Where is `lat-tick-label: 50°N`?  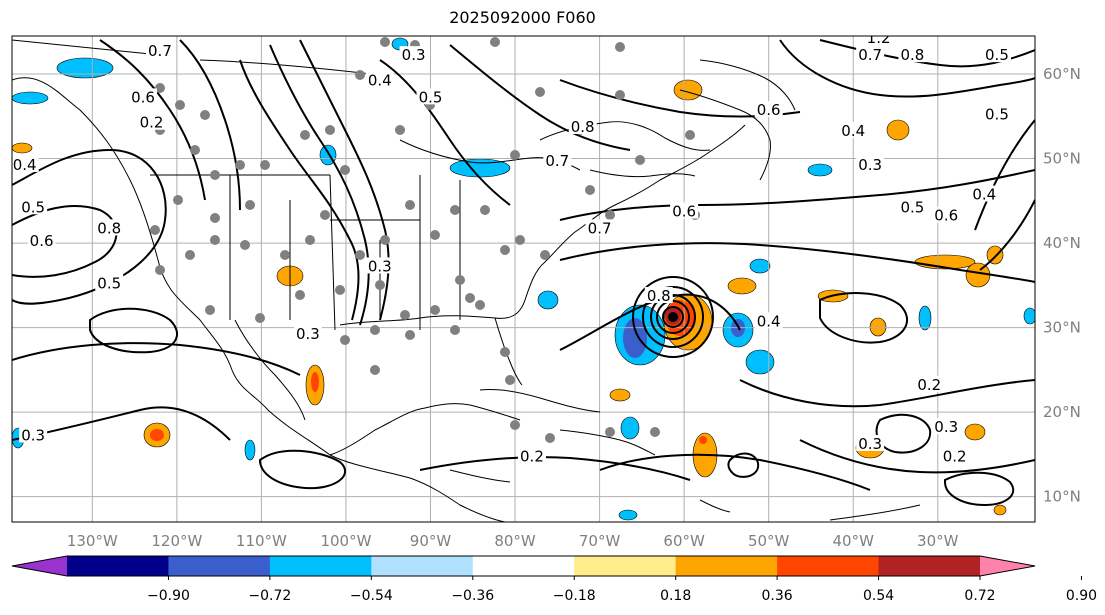
lat-tick-label: 50°N is located at coordinates (1062, 159).